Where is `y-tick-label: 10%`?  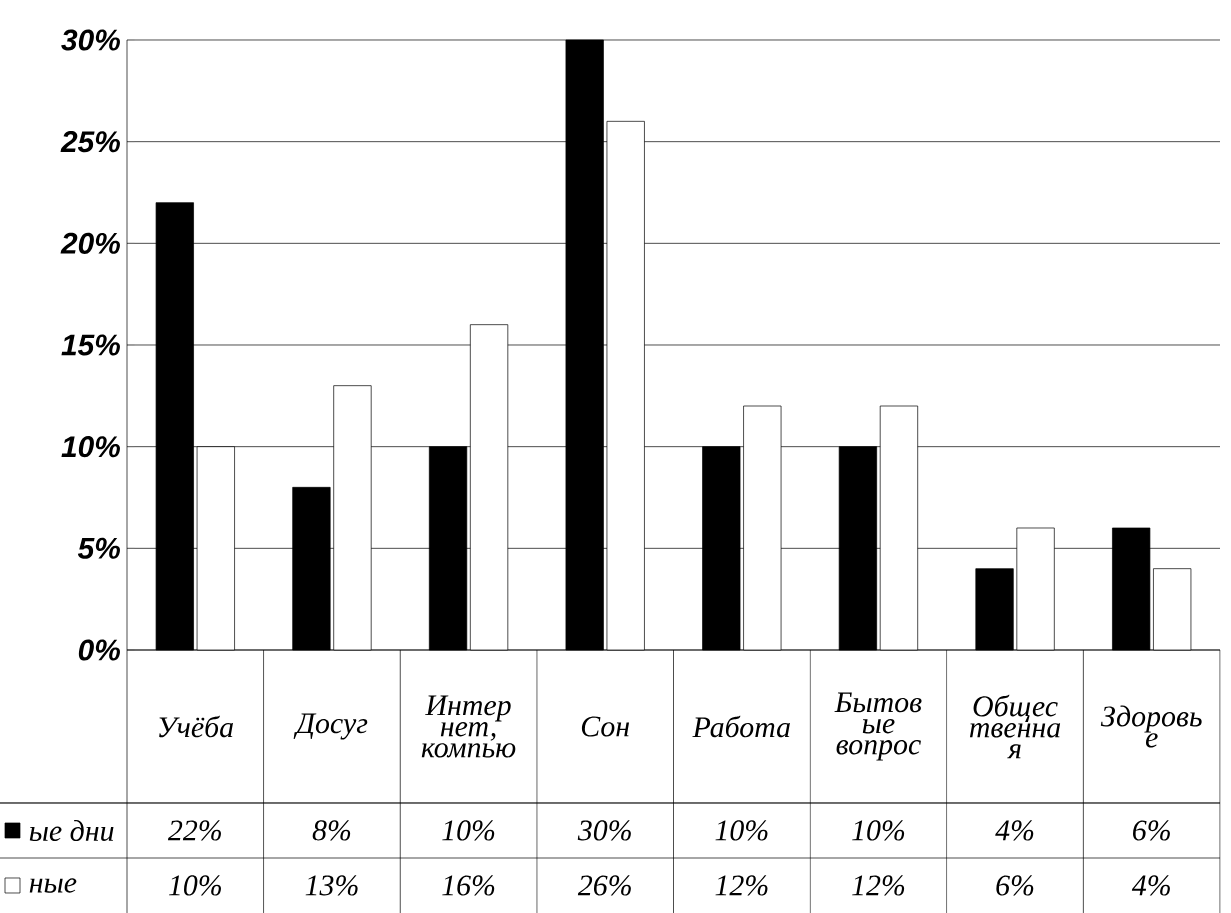 y-tick-label: 10% is located at coordinates (90, 447).